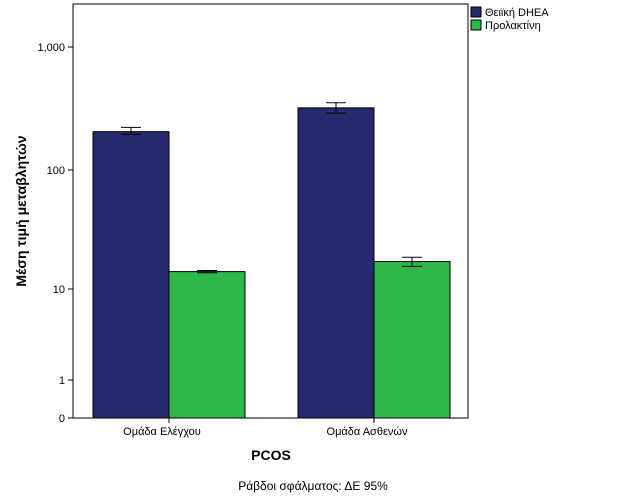  What do you see at coordinates (62, 381) in the screenshot?
I see `y-tick-label: 1` at bounding box center [62, 381].